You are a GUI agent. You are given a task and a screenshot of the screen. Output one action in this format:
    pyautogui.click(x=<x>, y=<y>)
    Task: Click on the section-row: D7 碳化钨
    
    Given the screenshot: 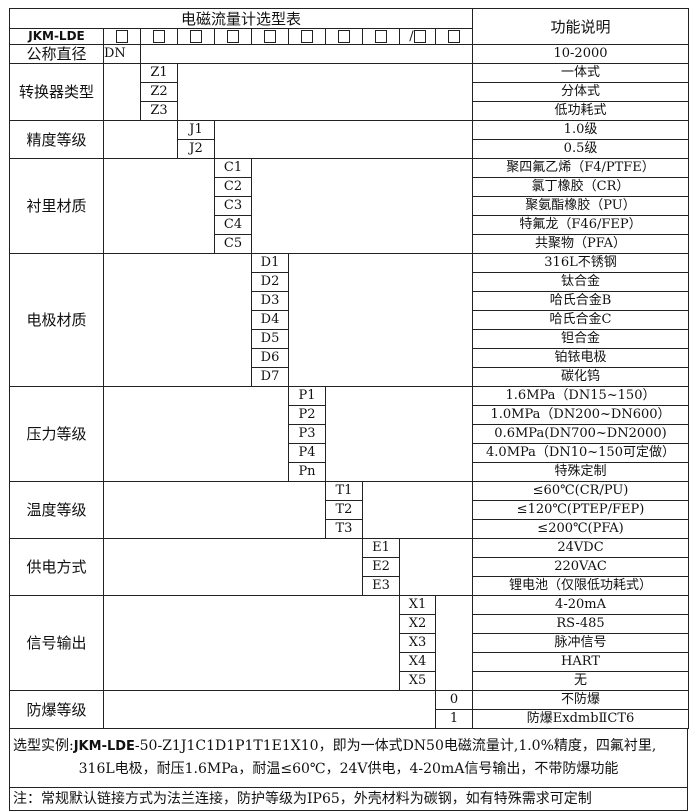 What is the action you would take?
    pyautogui.click(x=350, y=377)
    